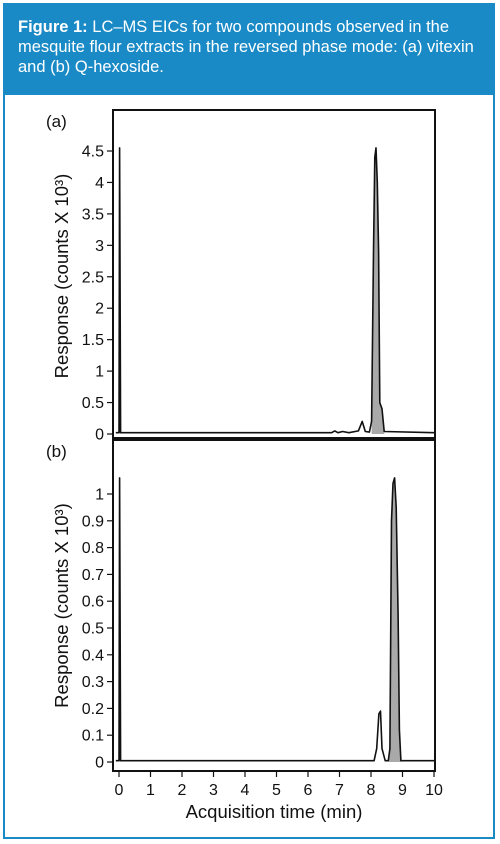 Image resolution: width=500 pixels, height=844 pixels. Describe the element at coordinates (274, 811) in the screenshot. I see `x-axis-label: Acquisition time (min)` at that location.